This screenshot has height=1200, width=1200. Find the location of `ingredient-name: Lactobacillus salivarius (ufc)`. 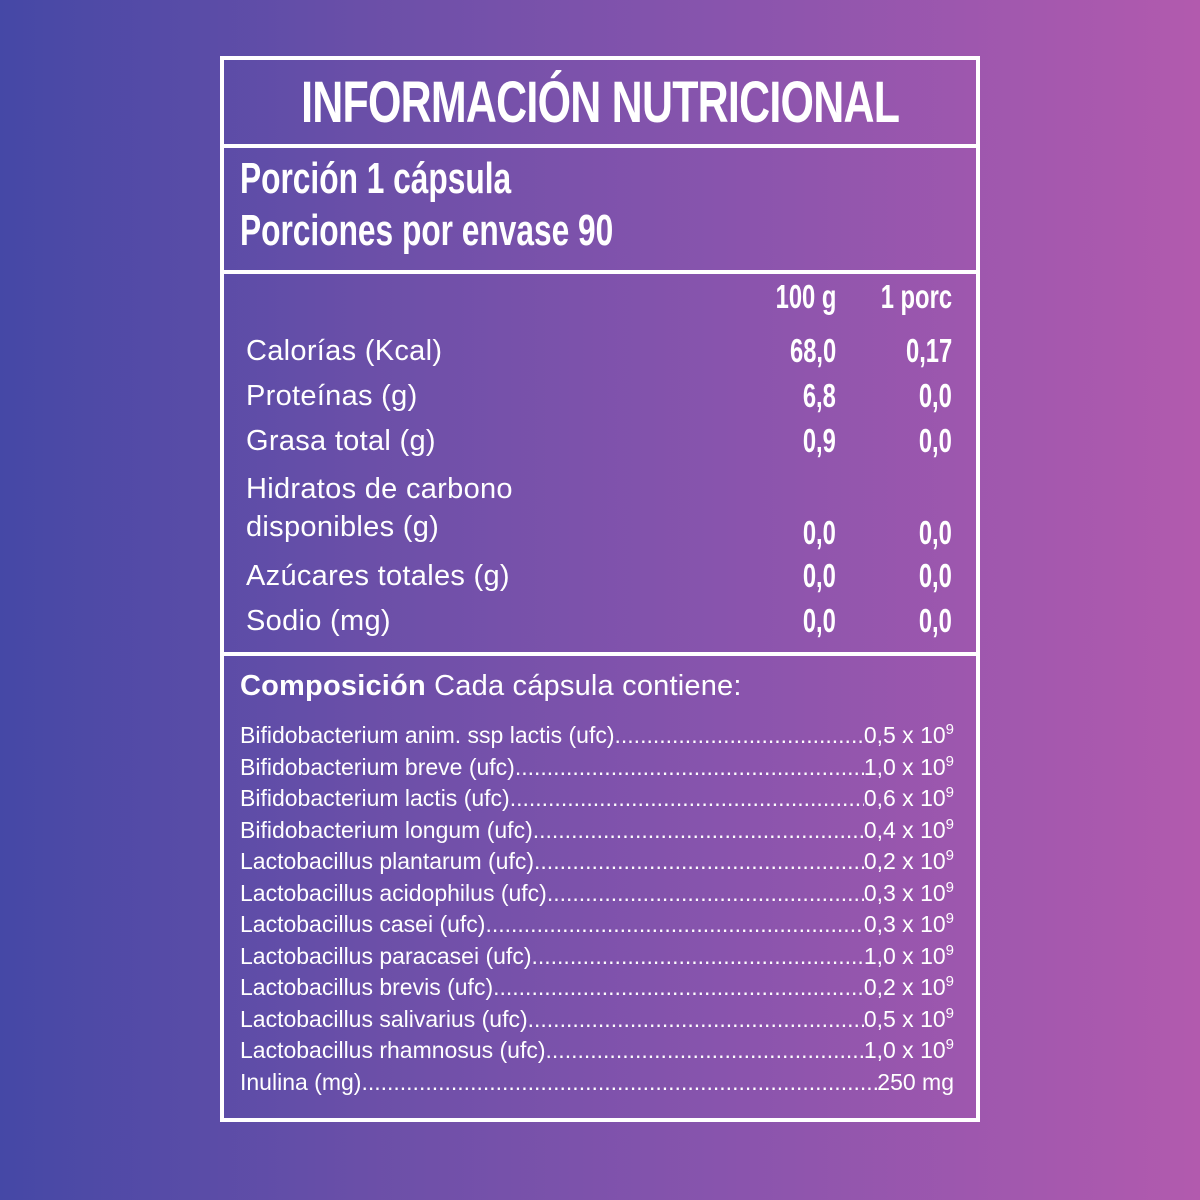

ingredient-name: Lactobacillus salivarius (ufc) is located at coordinates (384, 1018).